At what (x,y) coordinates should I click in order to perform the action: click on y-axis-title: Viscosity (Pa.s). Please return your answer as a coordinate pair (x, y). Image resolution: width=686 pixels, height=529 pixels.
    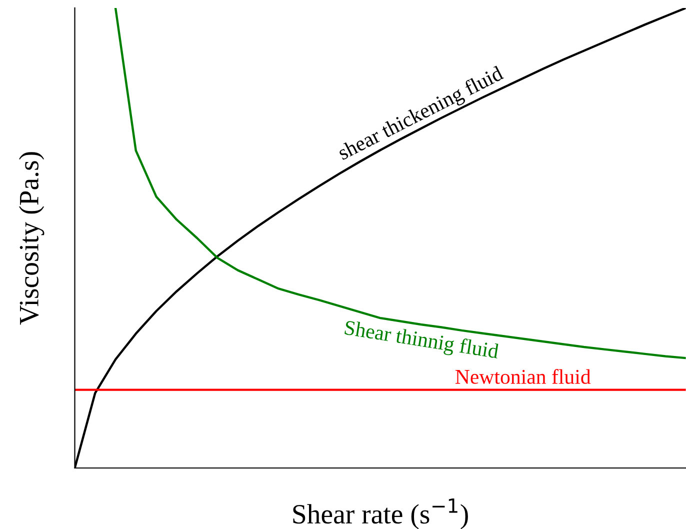
    Looking at the image, I should click on (31, 238).